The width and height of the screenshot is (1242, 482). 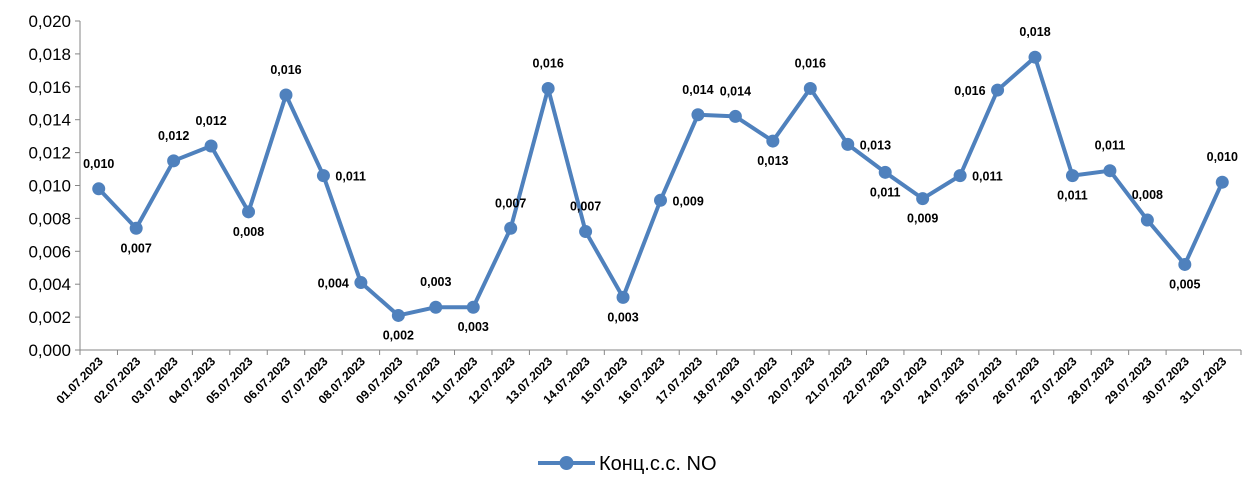 What do you see at coordinates (1034, 32) in the screenshot?
I see `data-label: 0,018` at bounding box center [1034, 32].